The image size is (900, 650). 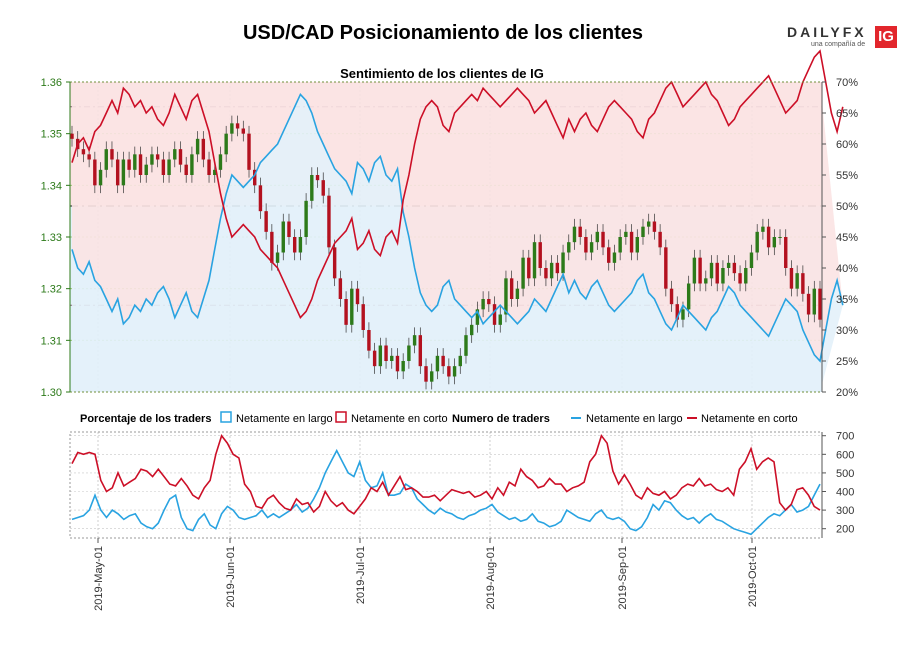 What do you see at coordinates (847, 238) in the screenshot?
I see `percent-tick-label: 45%` at bounding box center [847, 238].